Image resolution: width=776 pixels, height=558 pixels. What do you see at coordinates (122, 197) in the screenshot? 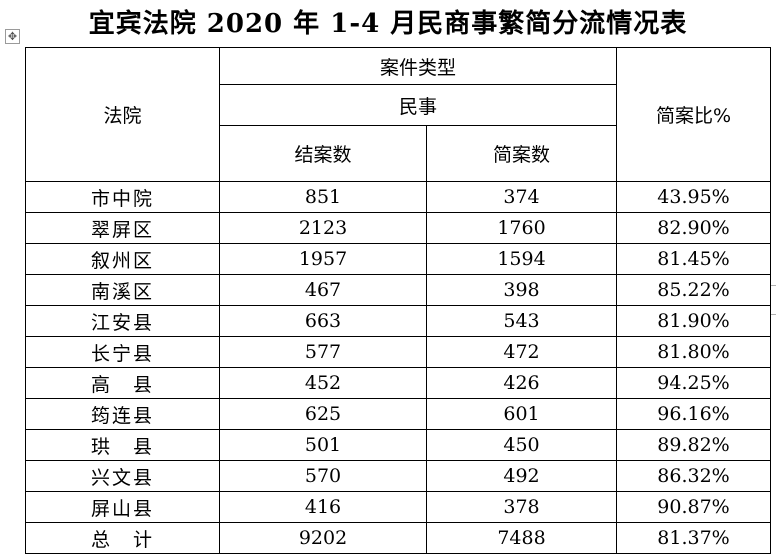
I see `cell-court: 市中院` at bounding box center [122, 197].